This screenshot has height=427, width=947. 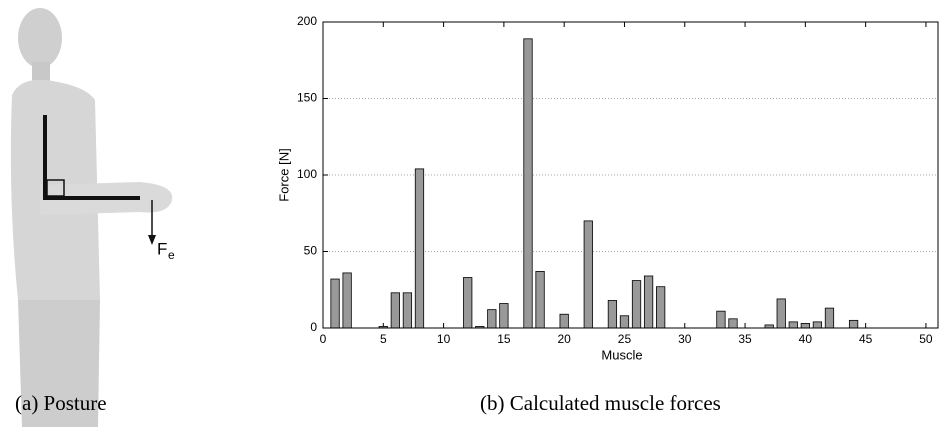 I want to click on x-tick-label: 50, so click(x=926, y=339).